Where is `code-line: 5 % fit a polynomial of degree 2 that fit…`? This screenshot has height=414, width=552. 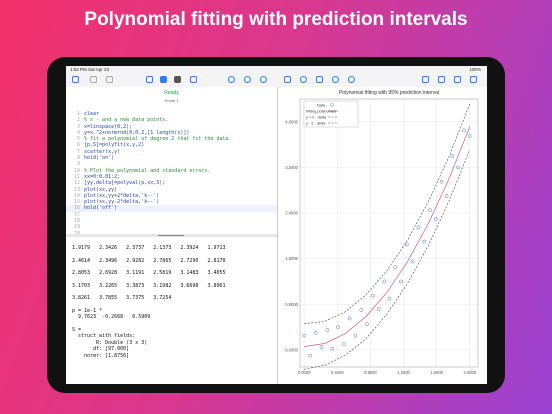 code-line: 5 % fit a polynomial of degree 2 that fit… is located at coordinates (171, 139).